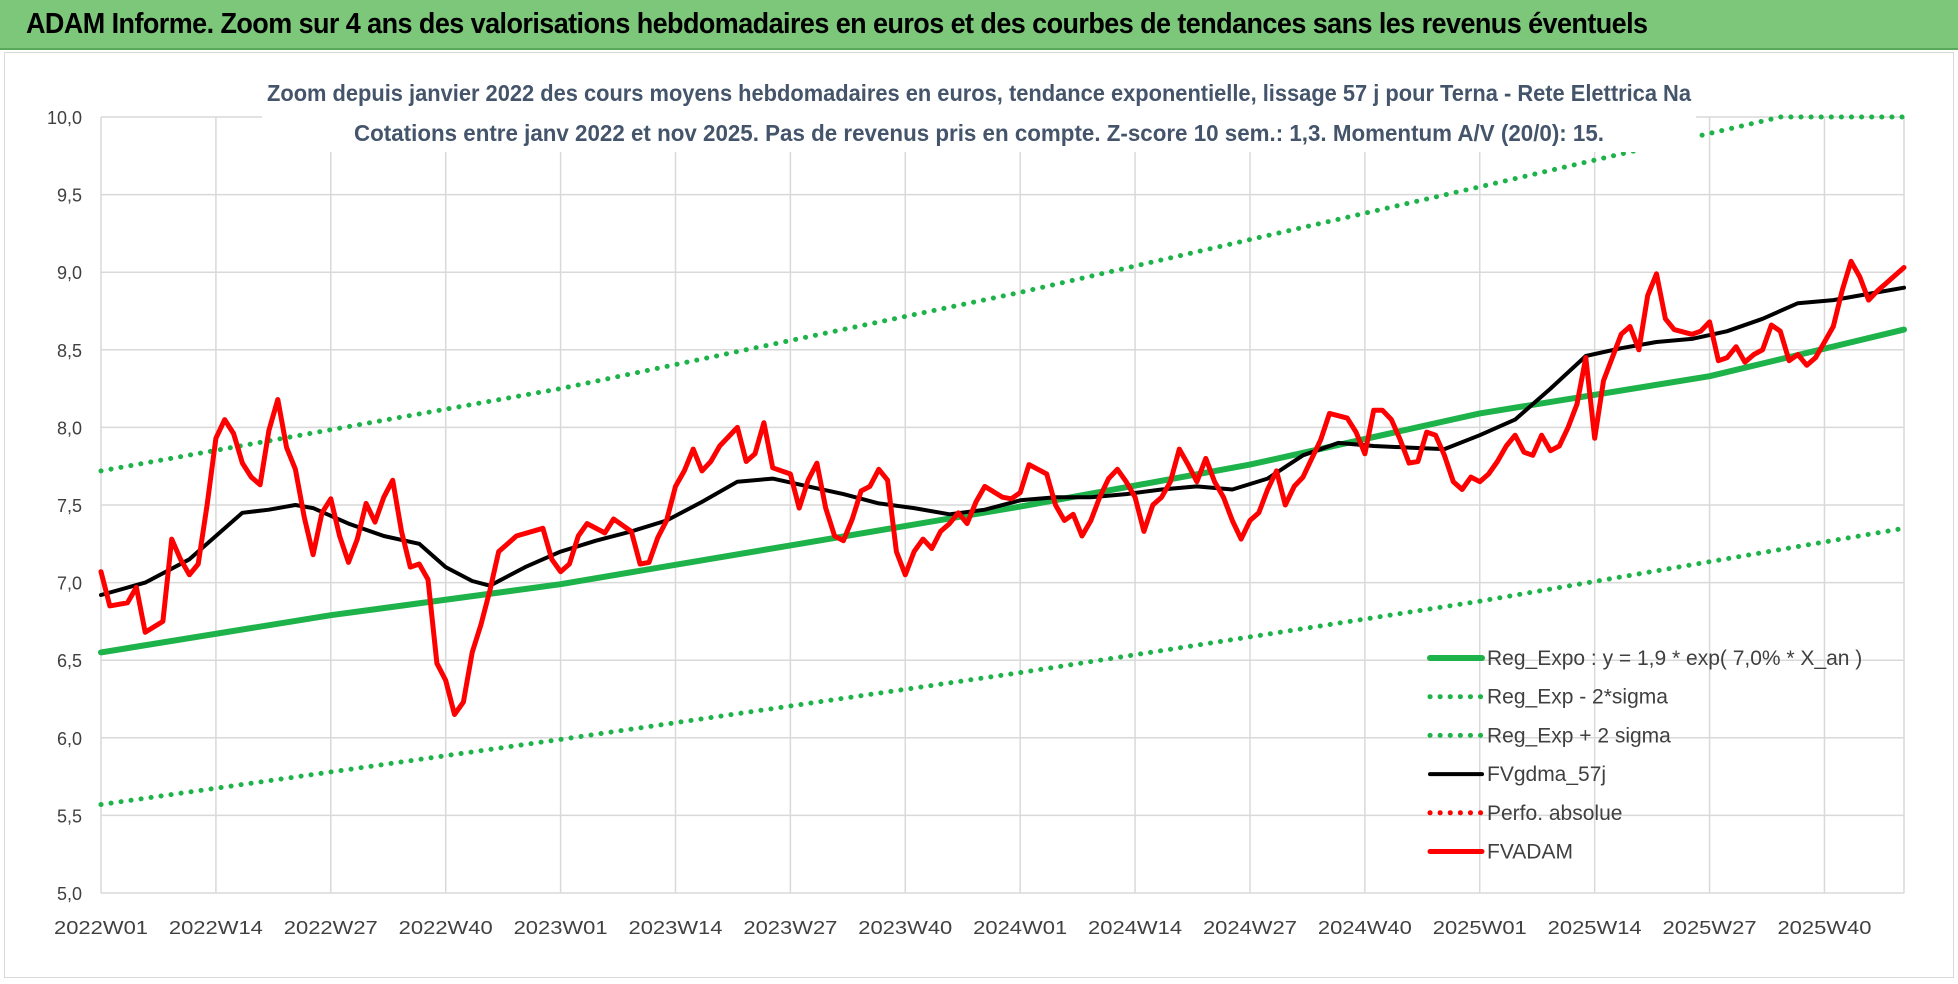 The image size is (1958, 984). What do you see at coordinates (1480, 928) in the screenshot?
I see `x-tick-label: 2025W01` at bounding box center [1480, 928].